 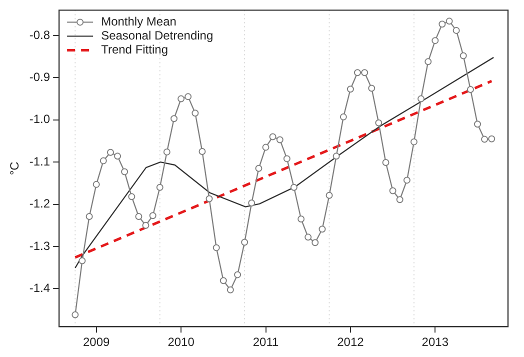 What do you see at coordinates (181, 342) in the screenshot?
I see `x-tick-label: 2010` at bounding box center [181, 342].